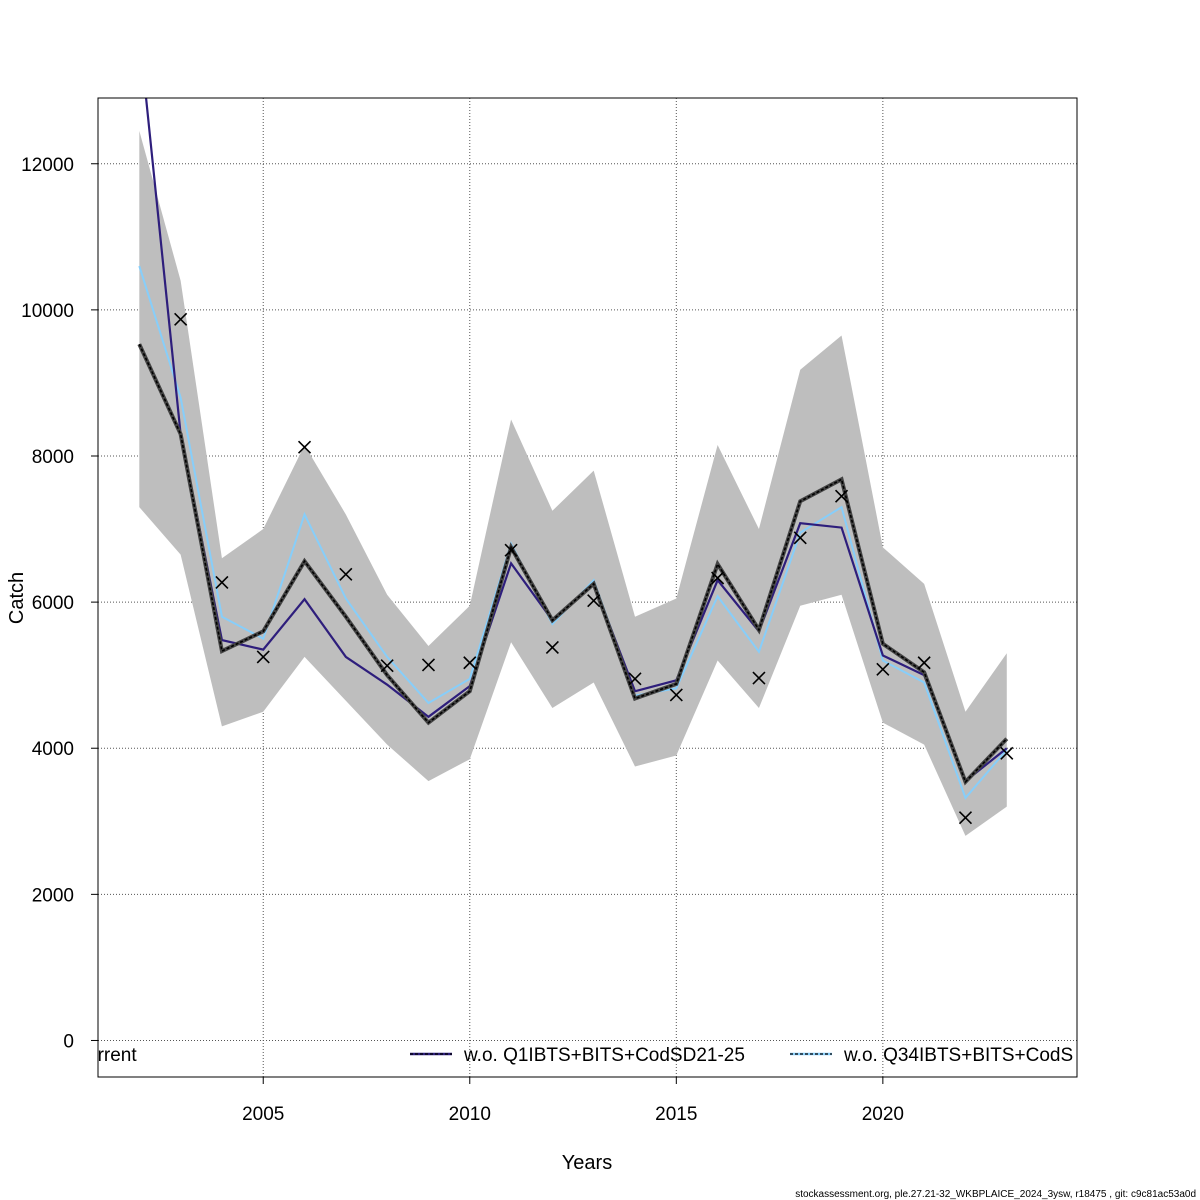 This screenshot has width=1200, height=1200. What do you see at coordinates (53, 895) in the screenshot?
I see `y-tick-label: 2000` at bounding box center [53, 895].